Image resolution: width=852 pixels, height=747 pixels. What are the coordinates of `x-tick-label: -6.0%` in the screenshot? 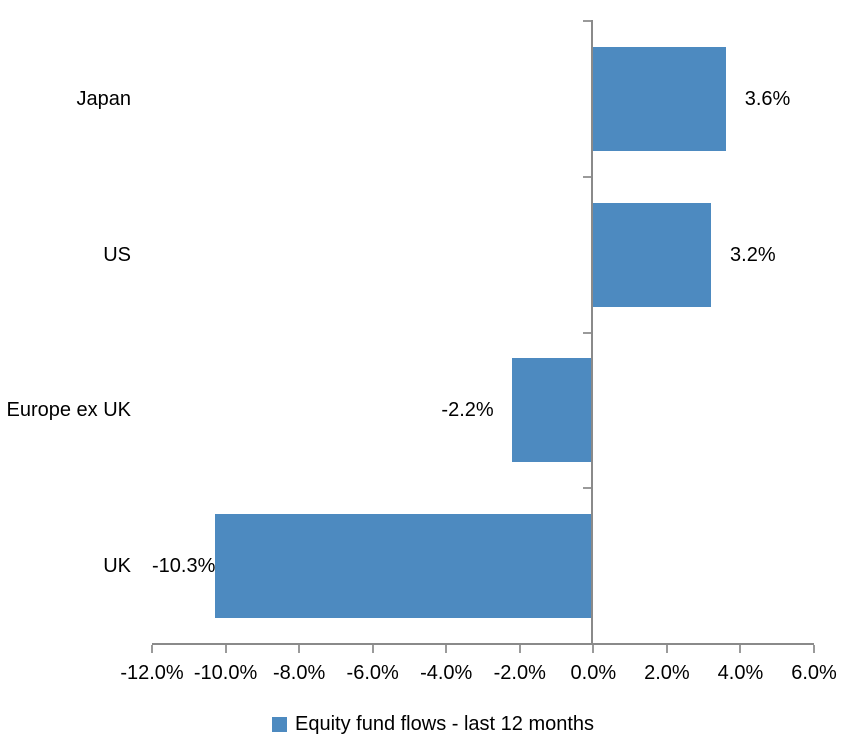 It's located at (372, 673).